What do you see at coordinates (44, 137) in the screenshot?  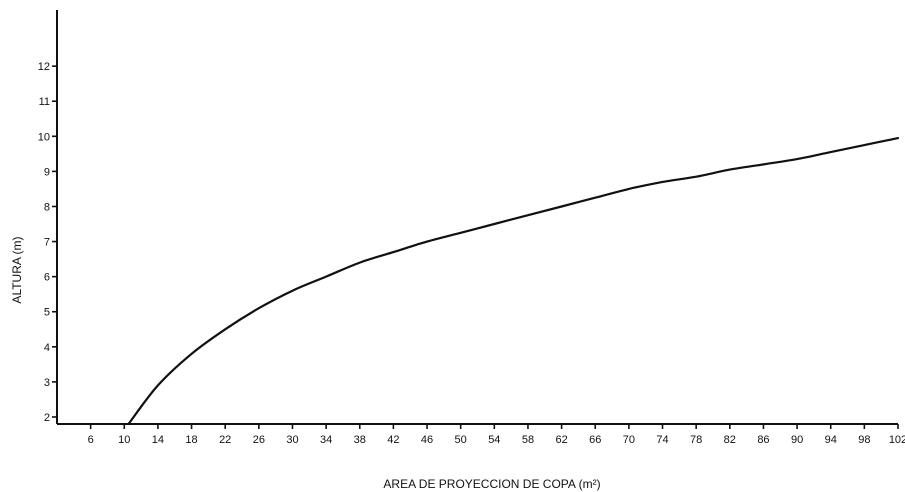 I see `y-tick-label: 10` at bounding box center [44, 137].